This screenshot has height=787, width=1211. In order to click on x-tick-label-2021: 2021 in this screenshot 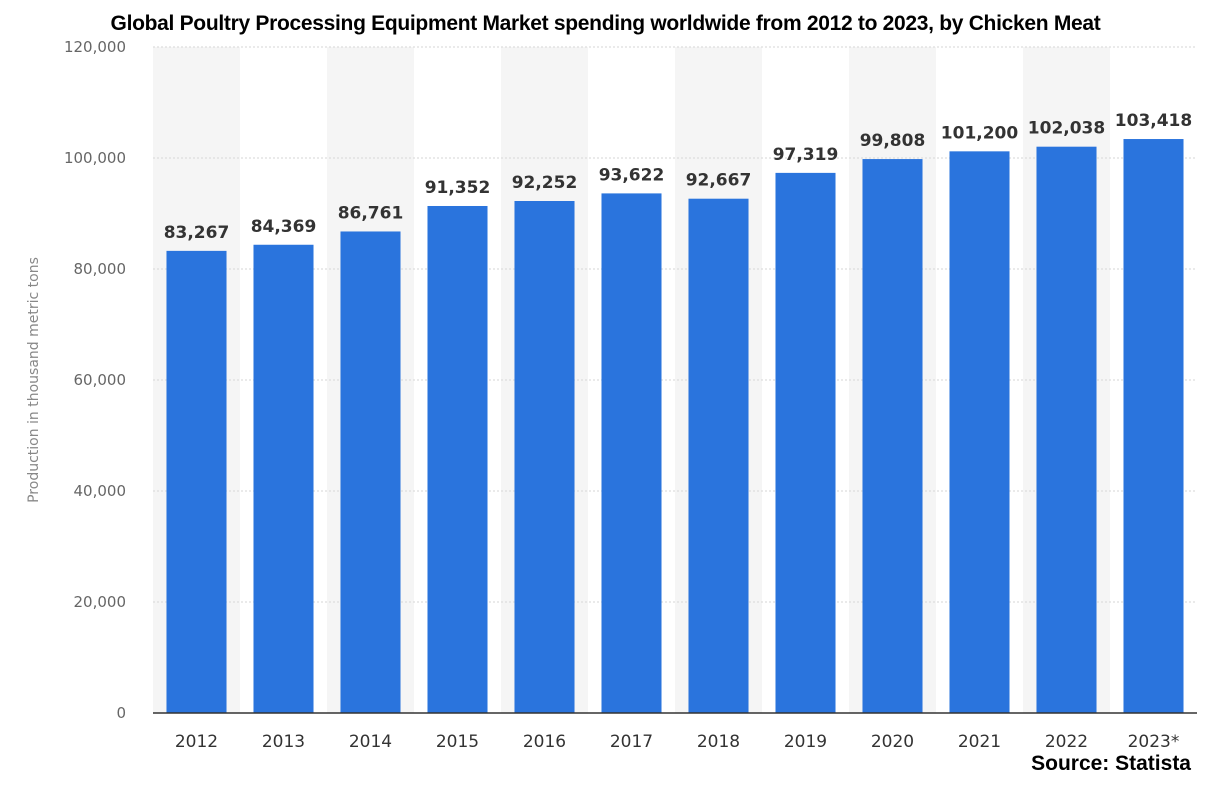, I will do `click(979, 742)`.